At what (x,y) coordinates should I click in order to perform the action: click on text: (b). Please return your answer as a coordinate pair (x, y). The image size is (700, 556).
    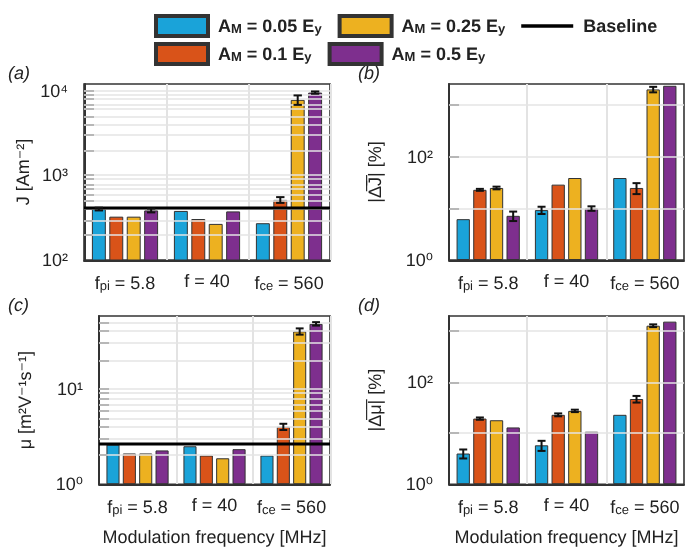
    Looking at the image, I should click on (369, 73).